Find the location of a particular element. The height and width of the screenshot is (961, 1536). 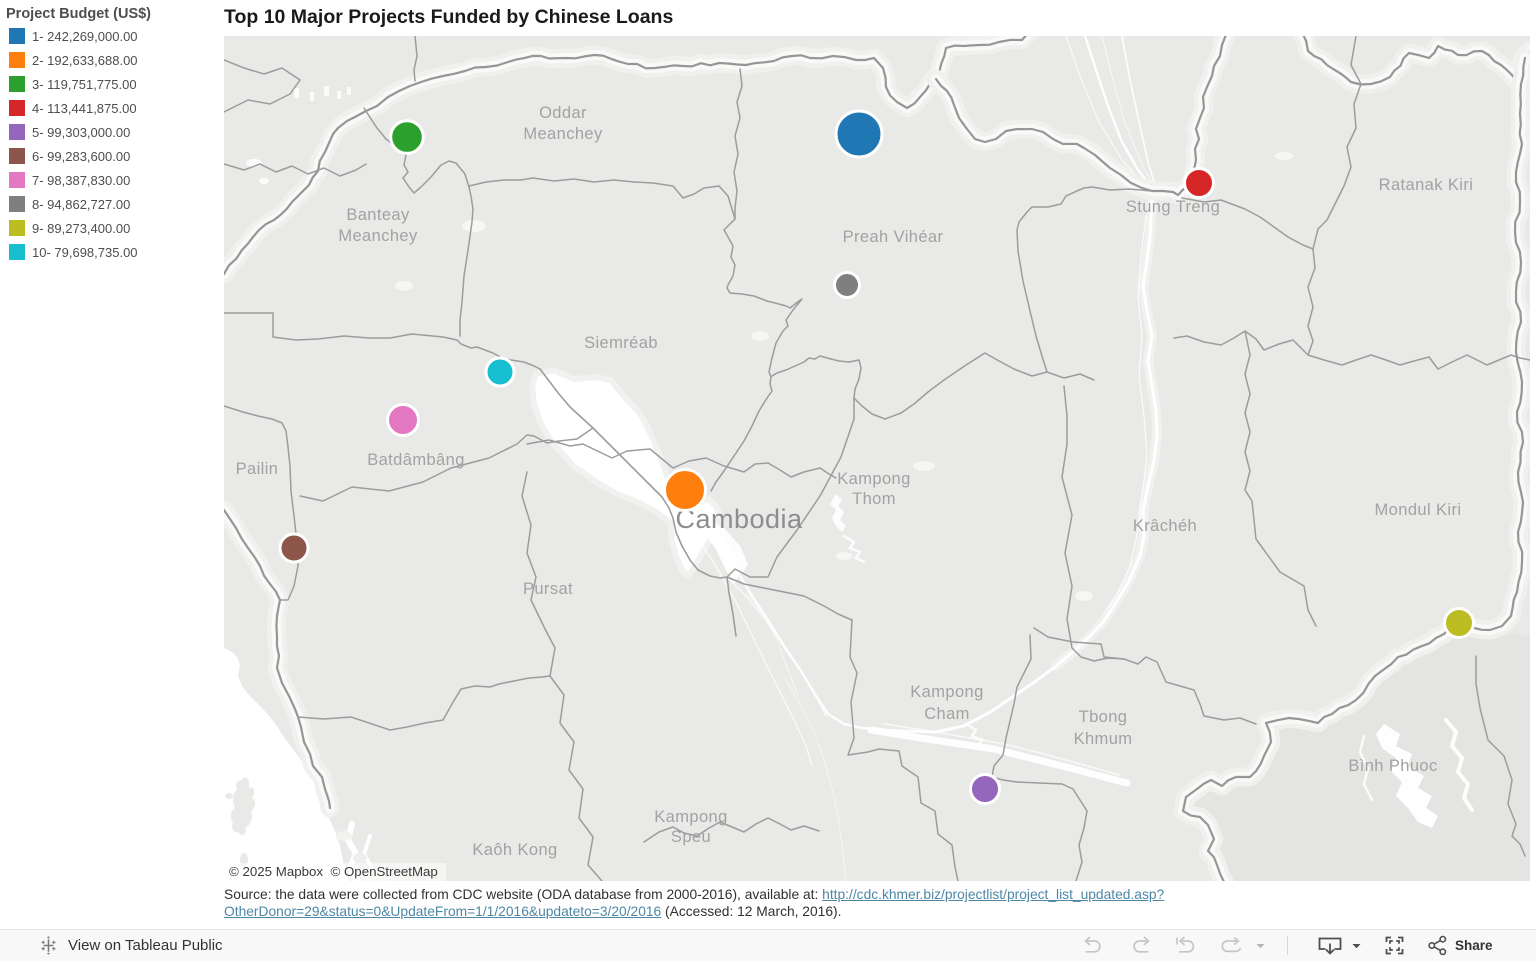

svg-text: Stung Treng is located at coordinates (1173, 207).